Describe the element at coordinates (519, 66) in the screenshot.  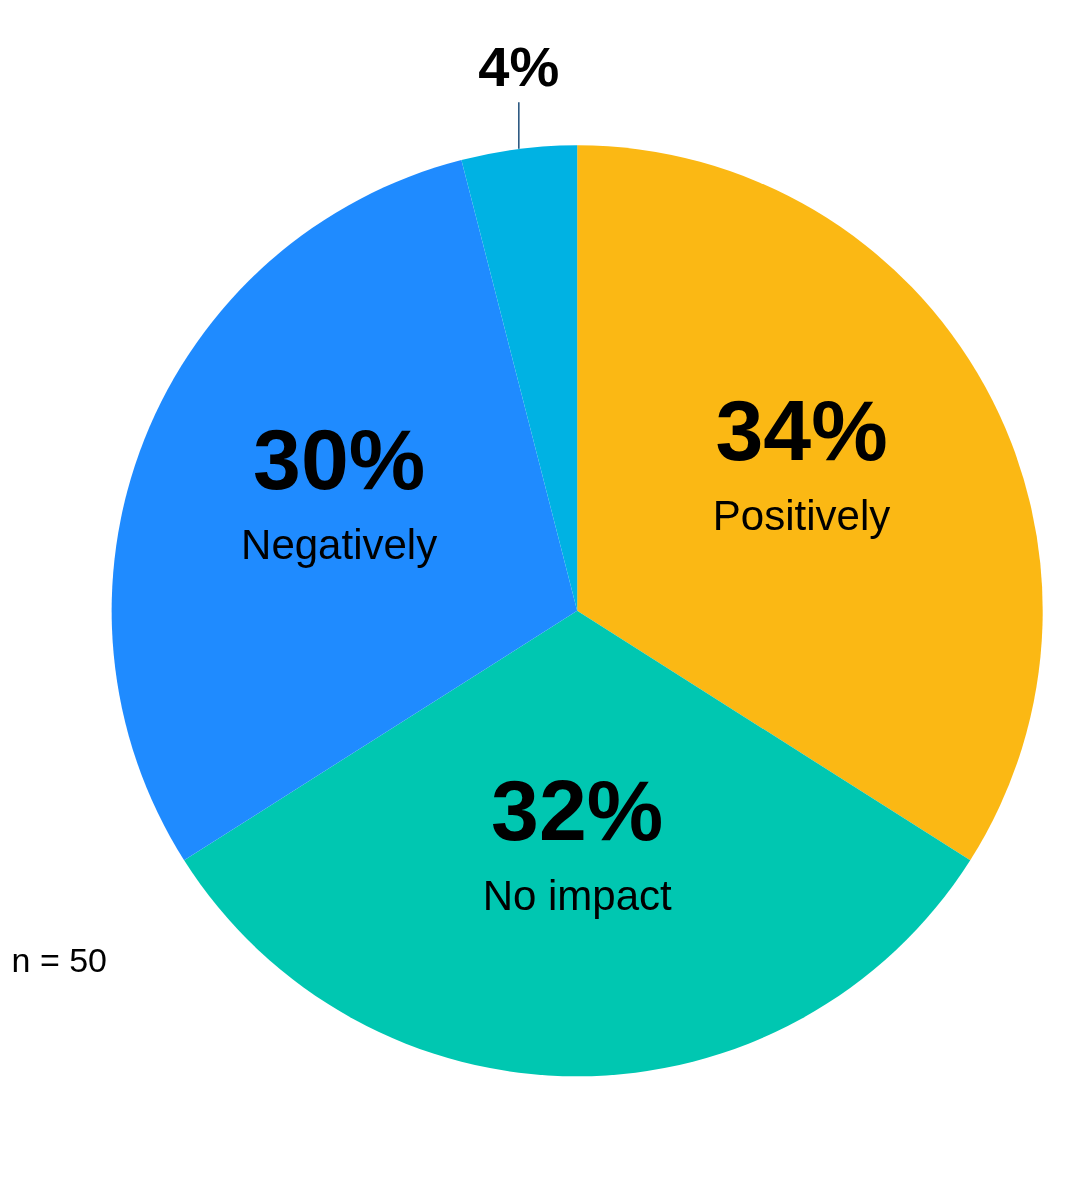
I see `data-label: 4%` at that location.